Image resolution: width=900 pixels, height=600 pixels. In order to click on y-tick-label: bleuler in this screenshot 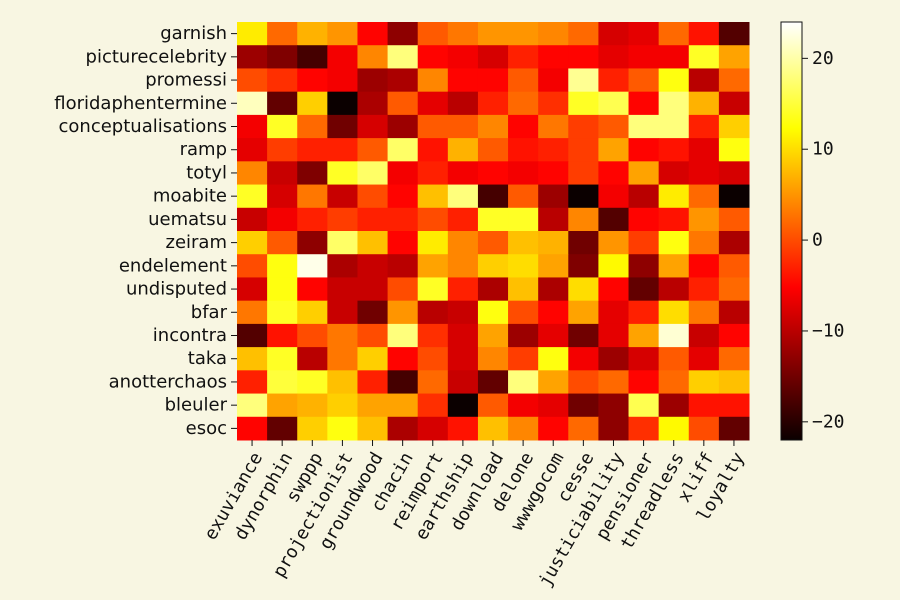, I will do `click(196, 405)`.